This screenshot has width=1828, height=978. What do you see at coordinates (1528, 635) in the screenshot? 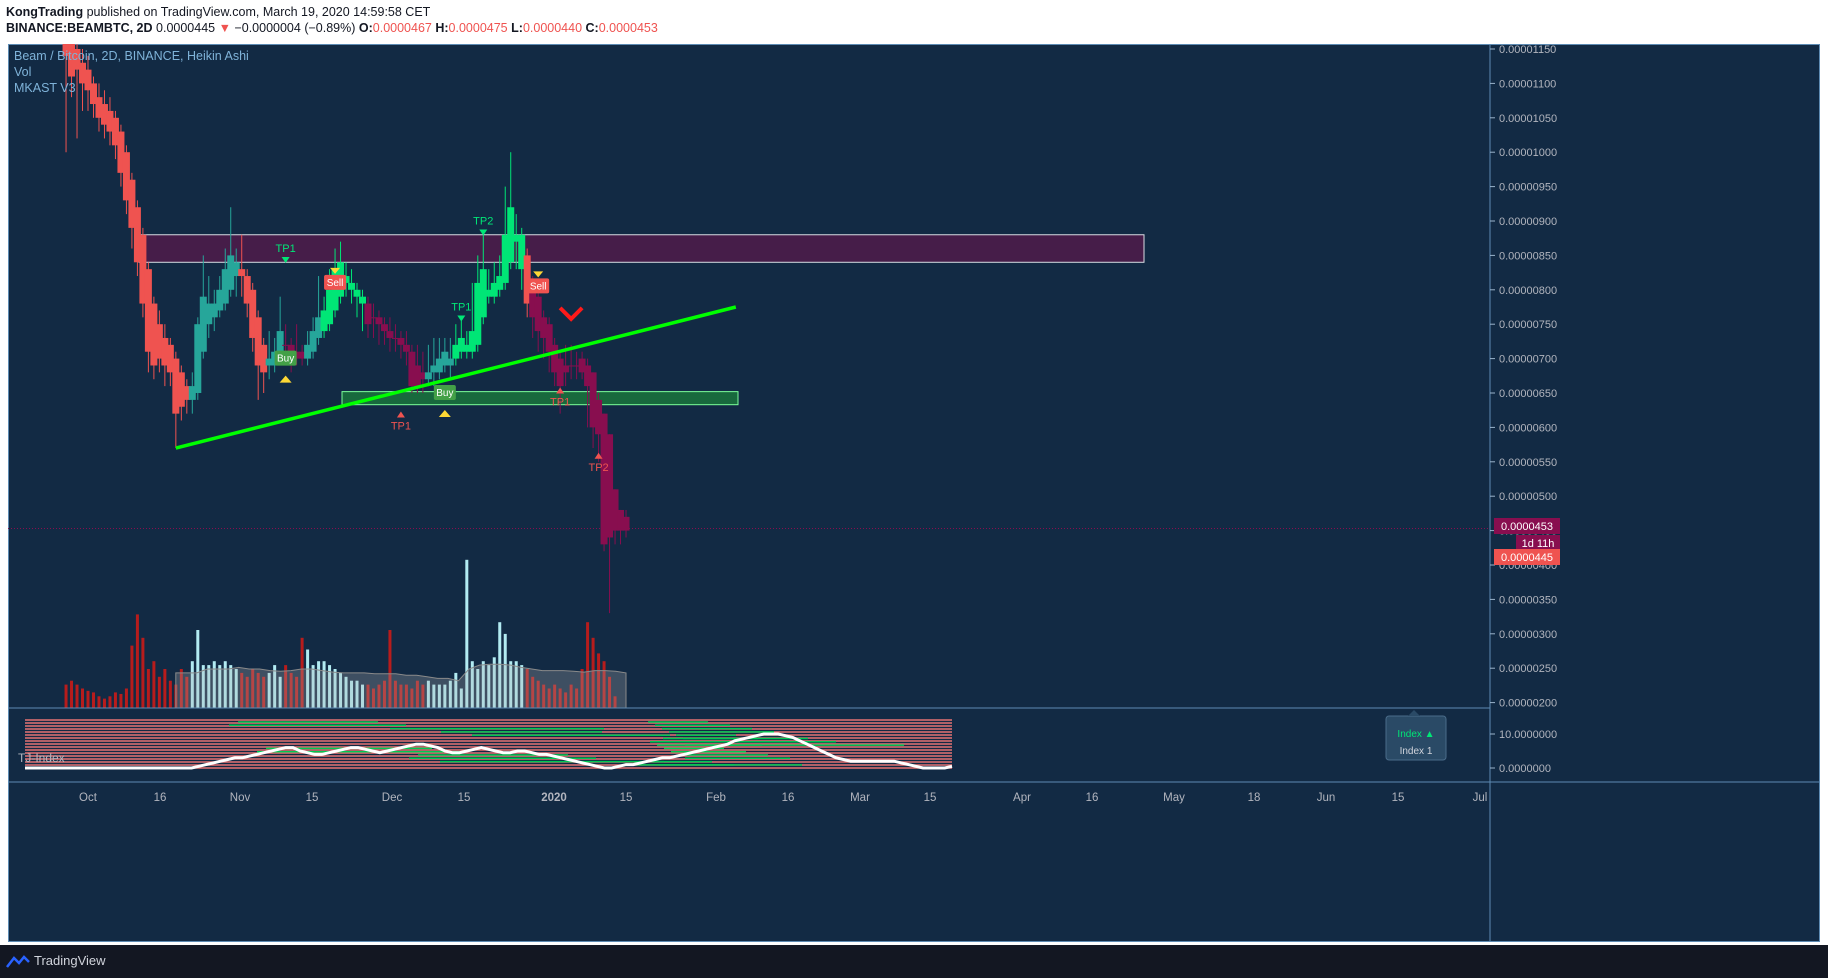
I see `y-tick-label: 0.00000300` at bounding box center [1528, 635].